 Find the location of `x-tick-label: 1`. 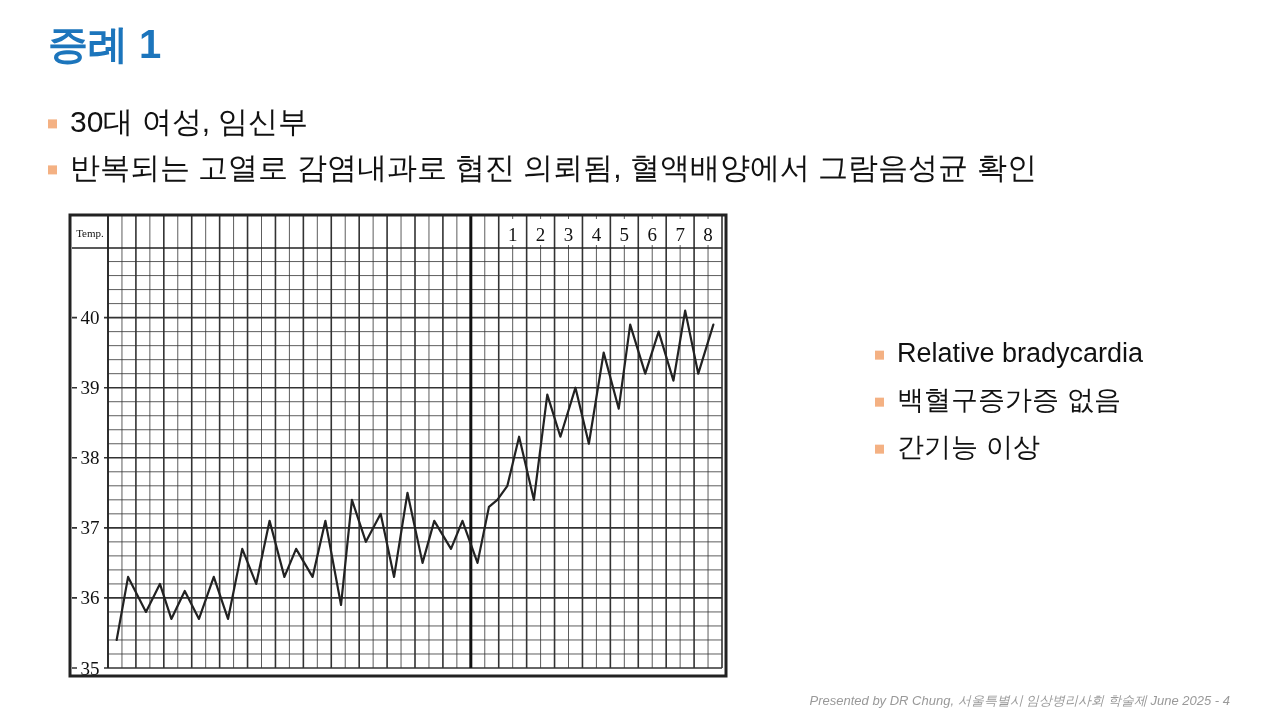

x-tick-label: 1 is located at coordinates (512, 234).